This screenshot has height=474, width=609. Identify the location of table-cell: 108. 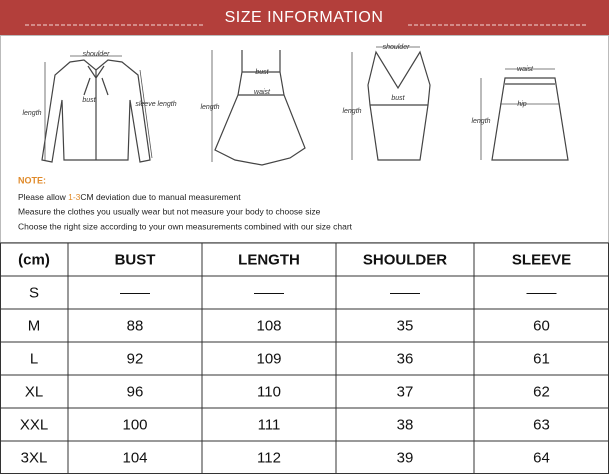
(268, 325).